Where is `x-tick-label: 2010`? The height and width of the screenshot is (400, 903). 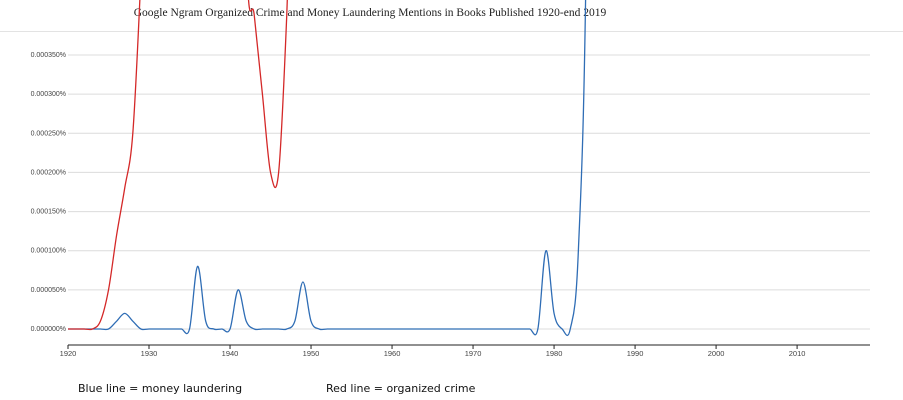
x-tick-label: 2010 is located at coordinates (797, 353).